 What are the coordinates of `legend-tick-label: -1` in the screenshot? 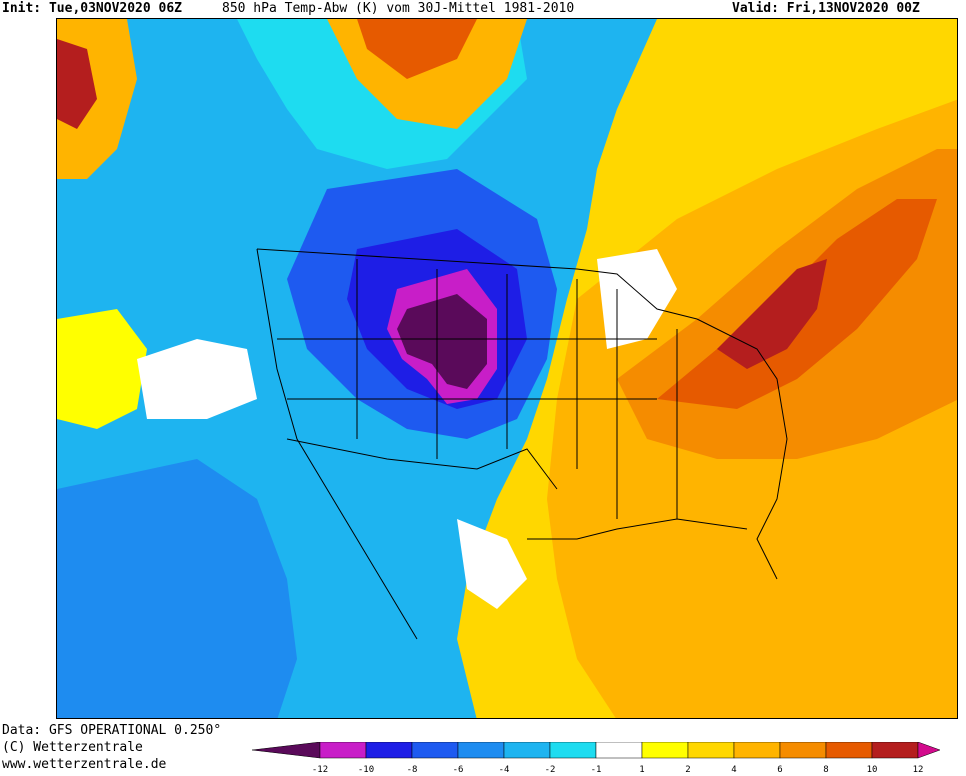 It's located at (596, 770).